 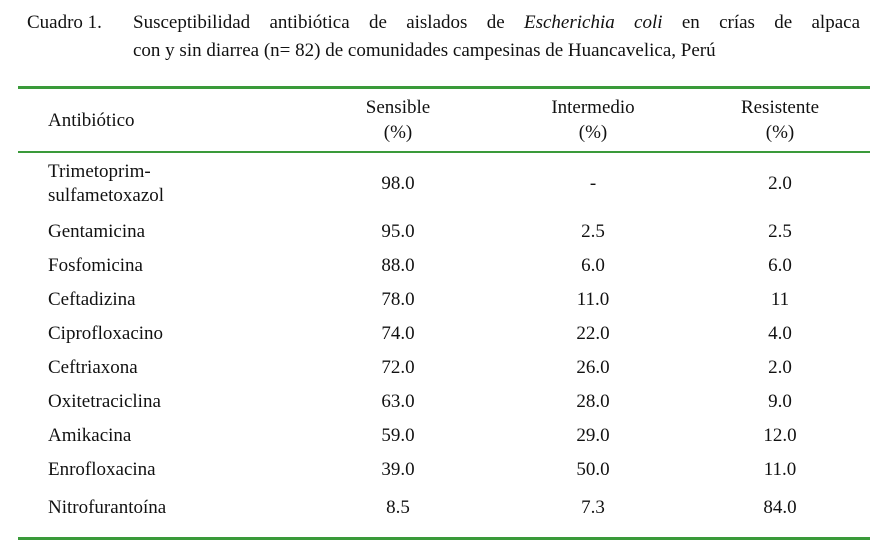 What do you see at coordinates (92, 299) in the screenshot?
I see `antibiotic-name: Ceftadizina` at bounding box center [92, 299].